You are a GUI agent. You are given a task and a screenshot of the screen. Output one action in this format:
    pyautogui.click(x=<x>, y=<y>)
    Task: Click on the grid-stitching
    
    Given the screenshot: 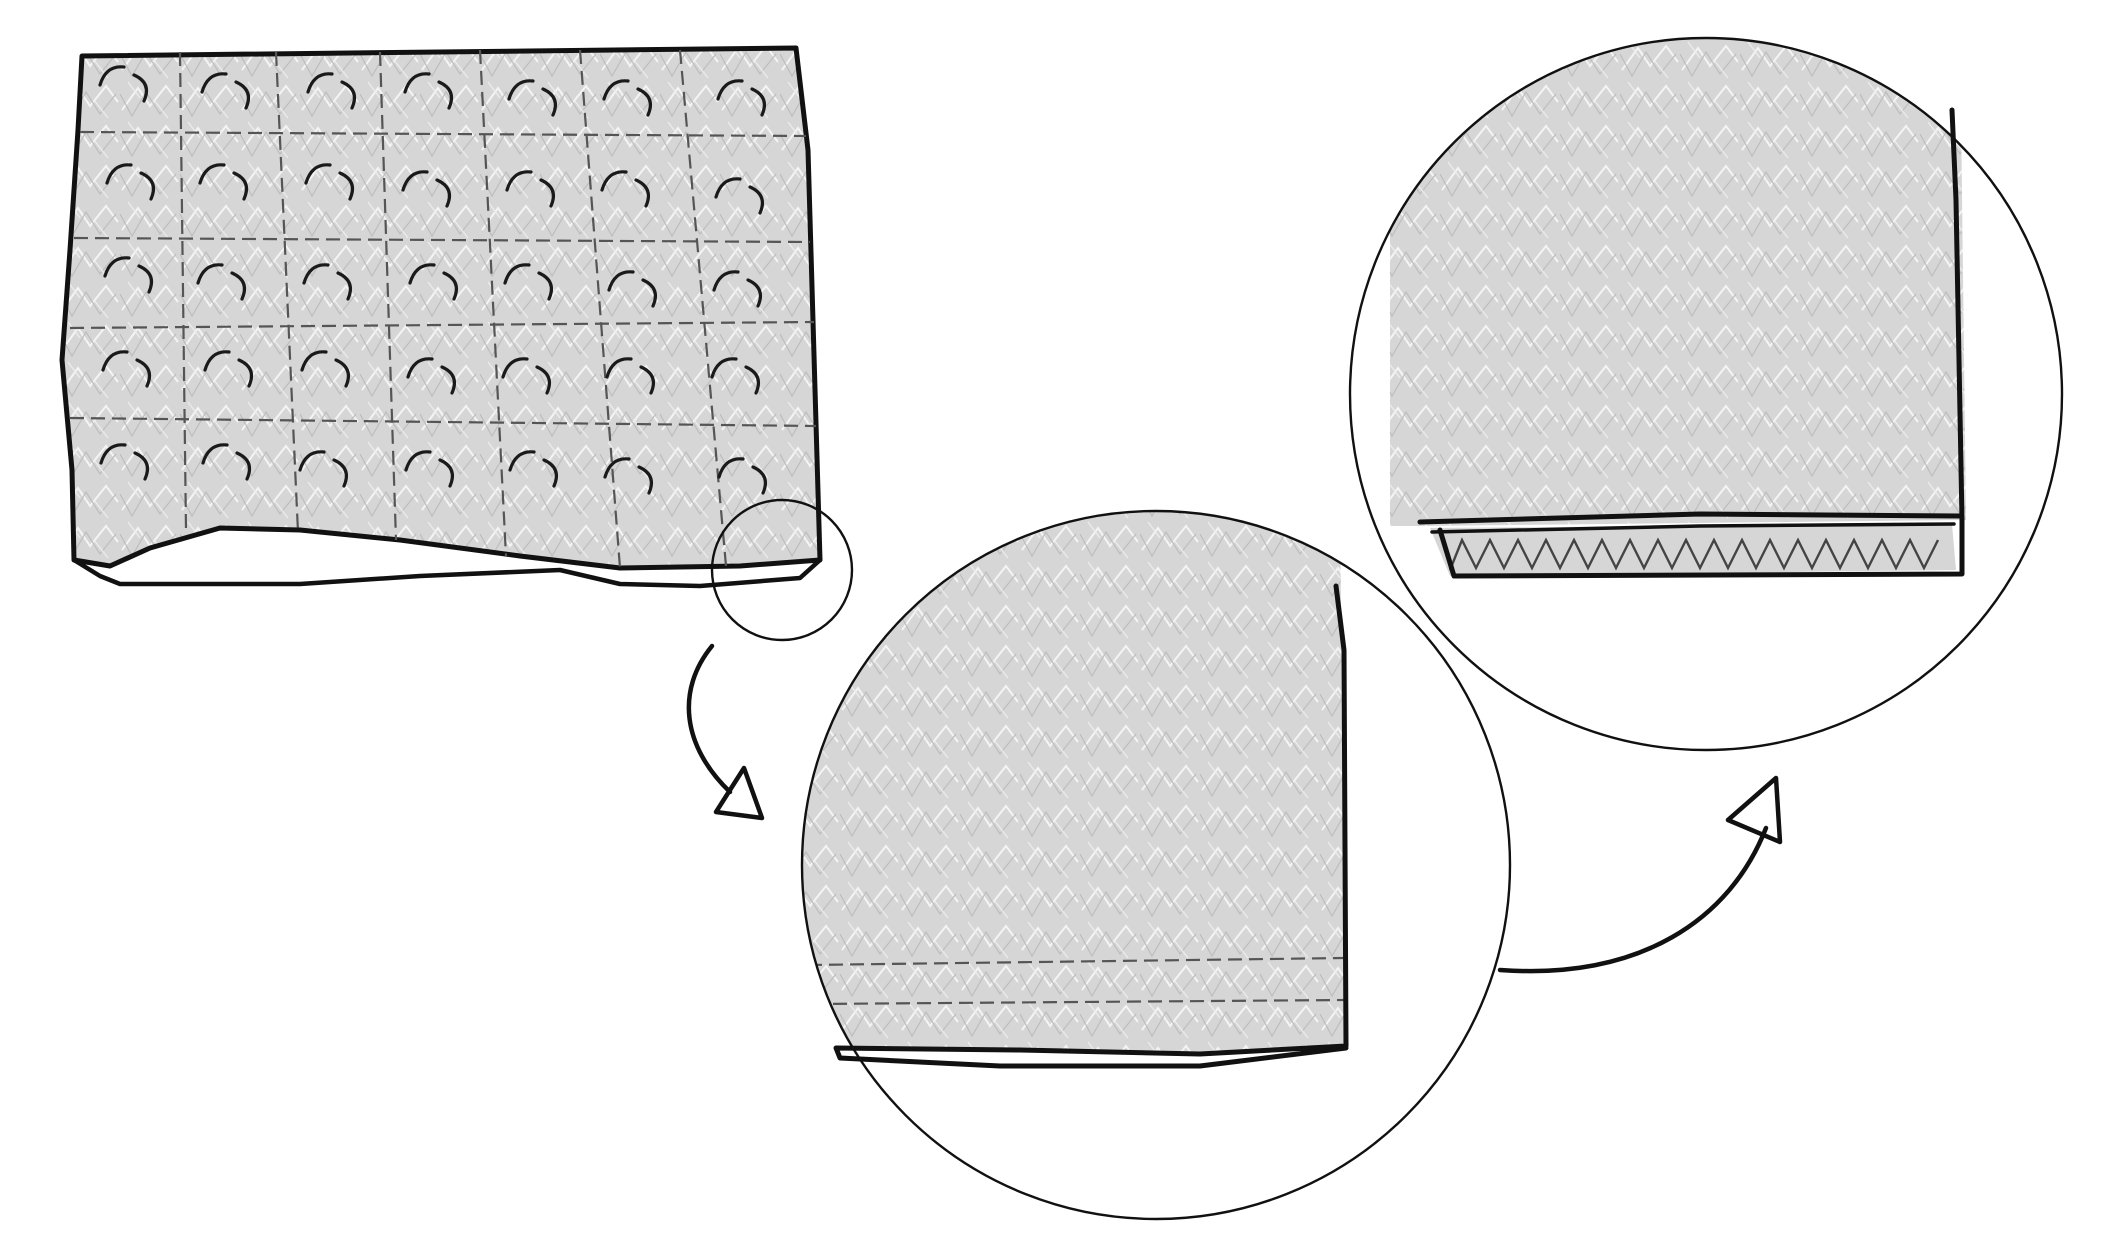 What is the action you would take?
    pyautogui.click(x=443, y=309)
    